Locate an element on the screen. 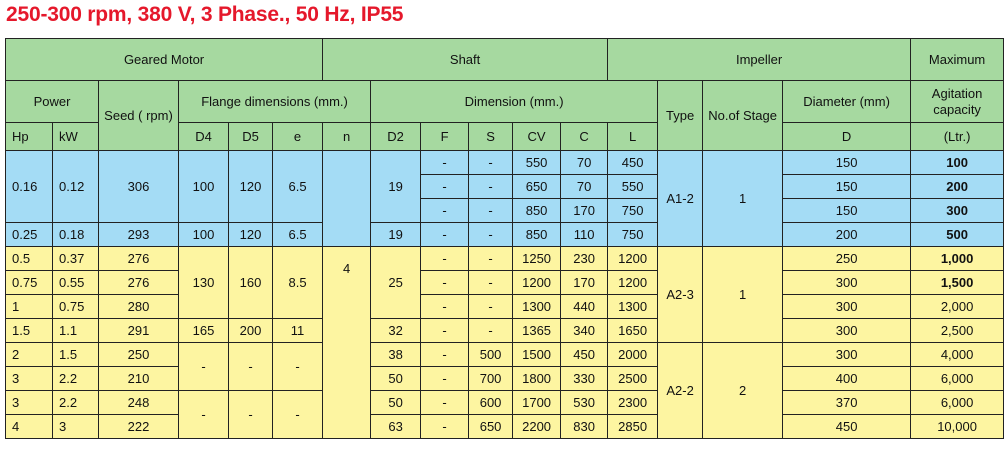 Image resolution: width=1008 pixels, height=453 pixels. table-cell: 63 is located at coordinates (396, 426).